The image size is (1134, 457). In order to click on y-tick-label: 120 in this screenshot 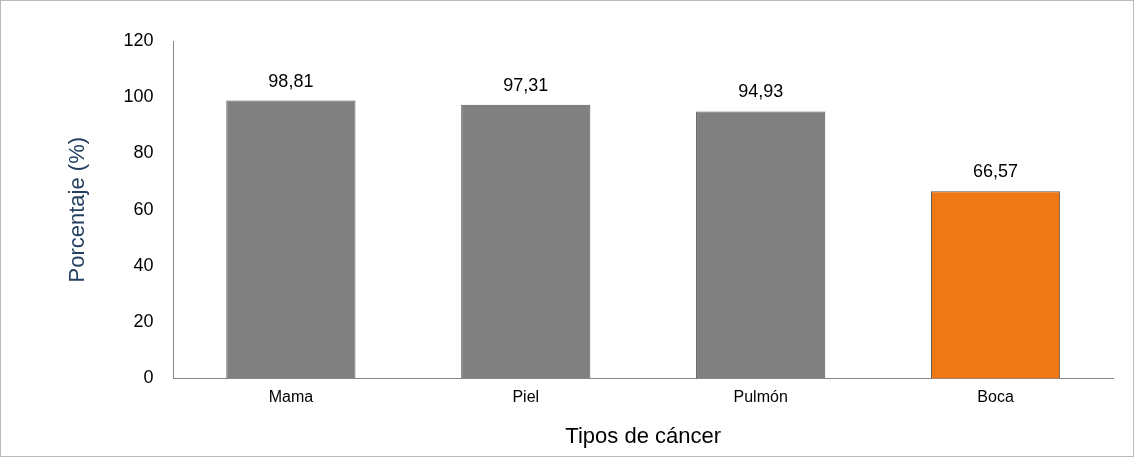, I will do `click(138, 39)`.